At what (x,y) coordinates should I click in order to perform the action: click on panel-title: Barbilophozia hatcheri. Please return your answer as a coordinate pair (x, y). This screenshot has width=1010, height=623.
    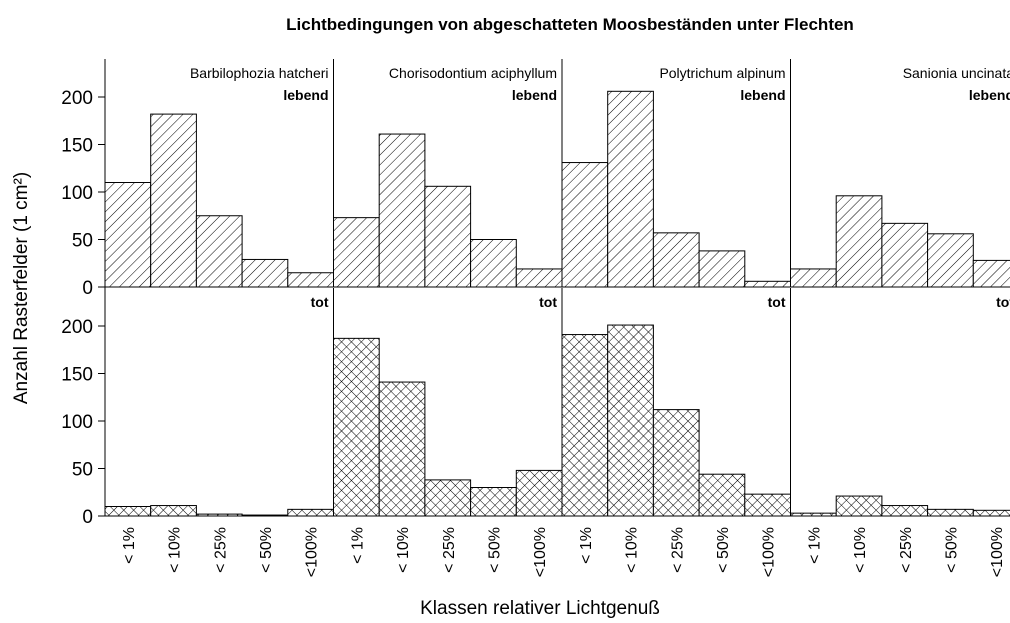
    Looking at the image, I should click on (259, 73).